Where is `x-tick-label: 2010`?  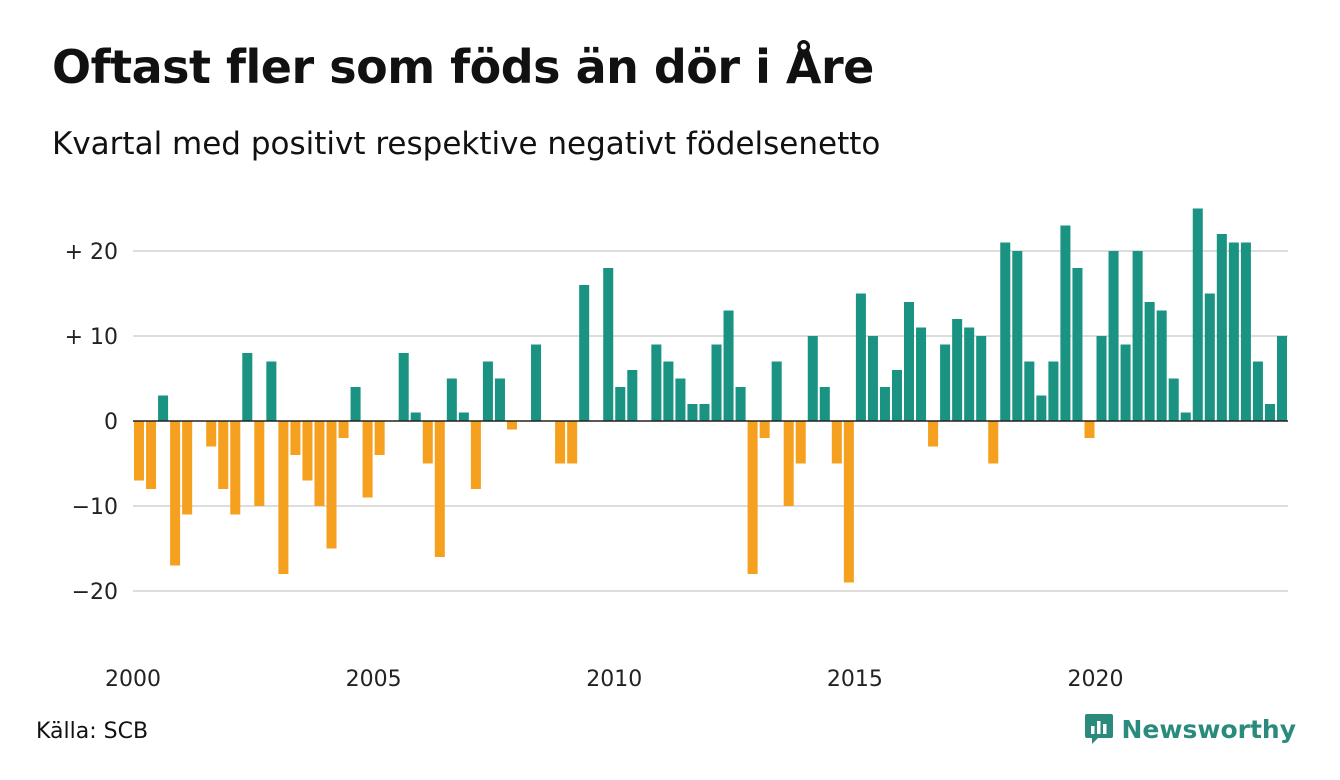
x-tick-label: 2010 is located at coordinates (614, 679).